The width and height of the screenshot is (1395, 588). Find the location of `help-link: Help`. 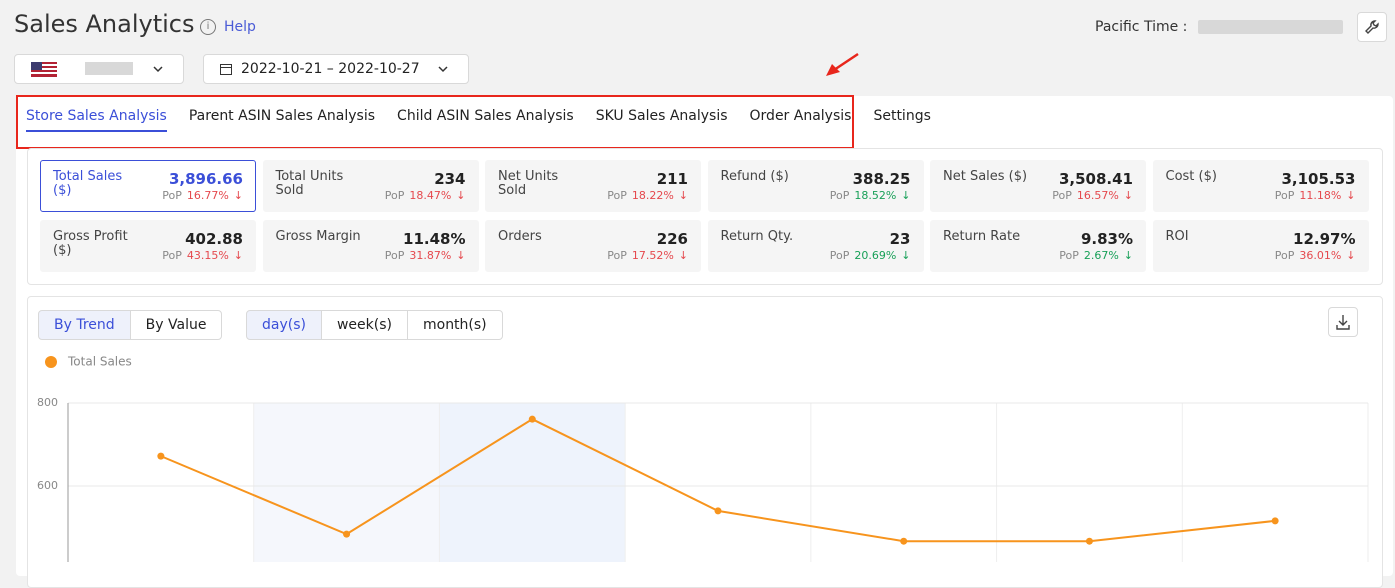

help-link: Help is located at coordinates (240, 27).